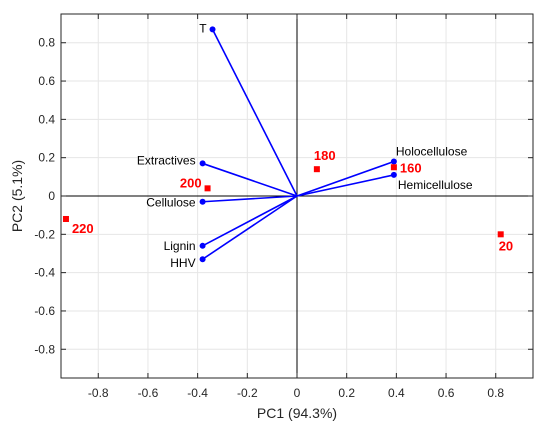 Image resolution: width=550 pixels, height=429 pixels. I want to click on vector-label: Lignin, so click(180, 246).